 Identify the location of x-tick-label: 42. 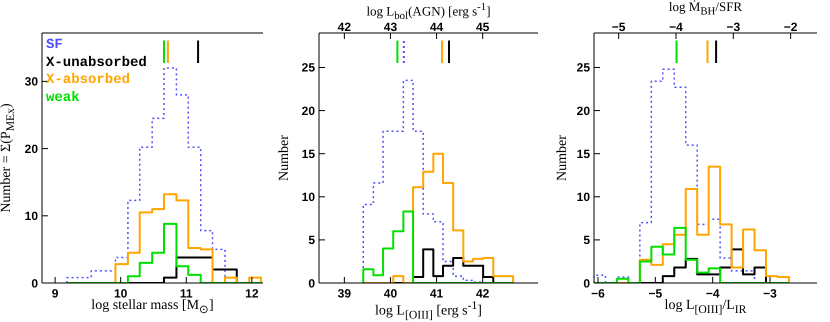
(483, 293).